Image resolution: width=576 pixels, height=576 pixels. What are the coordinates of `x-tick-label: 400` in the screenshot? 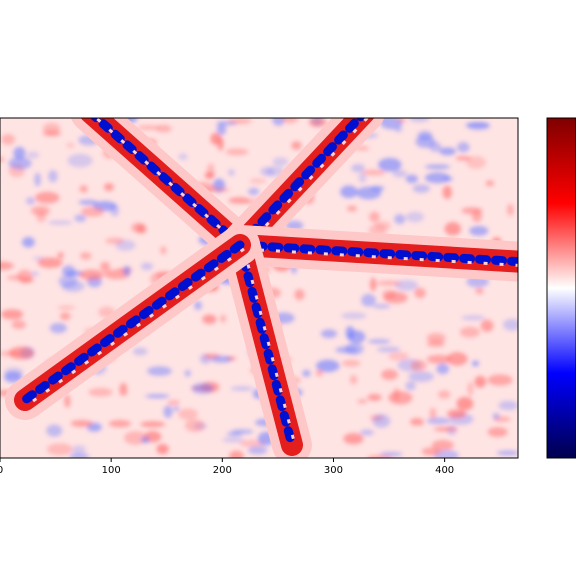 It's located at (444, 470).